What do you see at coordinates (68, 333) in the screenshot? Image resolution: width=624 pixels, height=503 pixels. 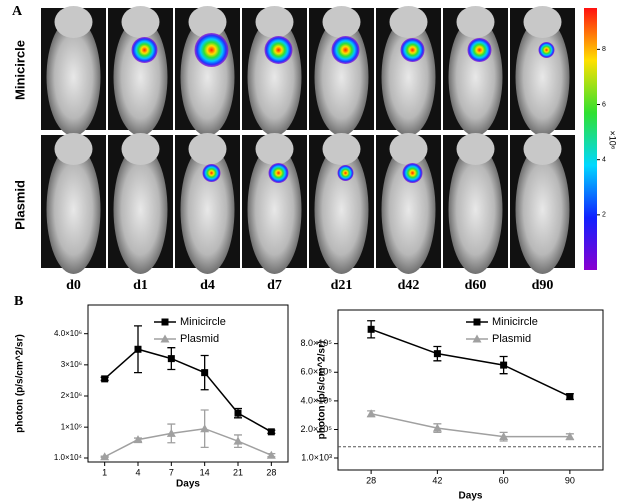 I see `y-tick-label: 4.0×10⁶` at bounding box center [68, 333].